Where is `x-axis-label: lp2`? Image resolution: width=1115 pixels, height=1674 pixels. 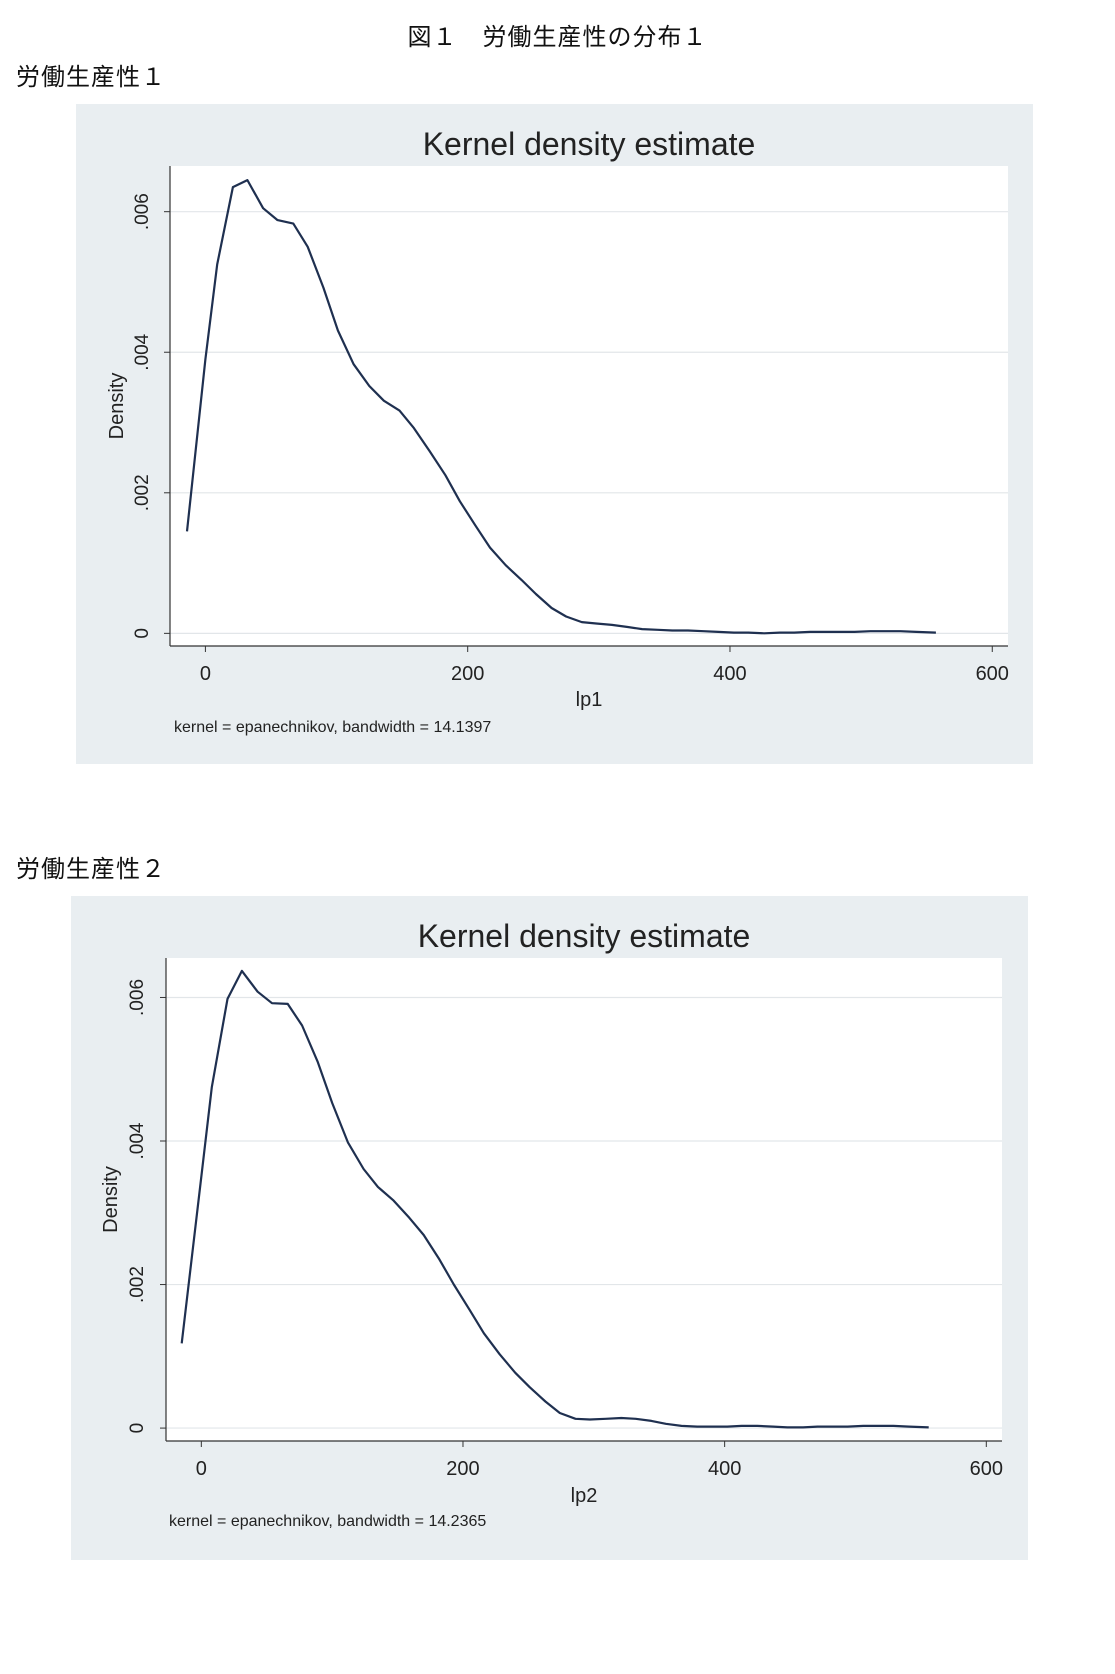
x-axis-label: lp2 is located at coordinates (584, 1496).